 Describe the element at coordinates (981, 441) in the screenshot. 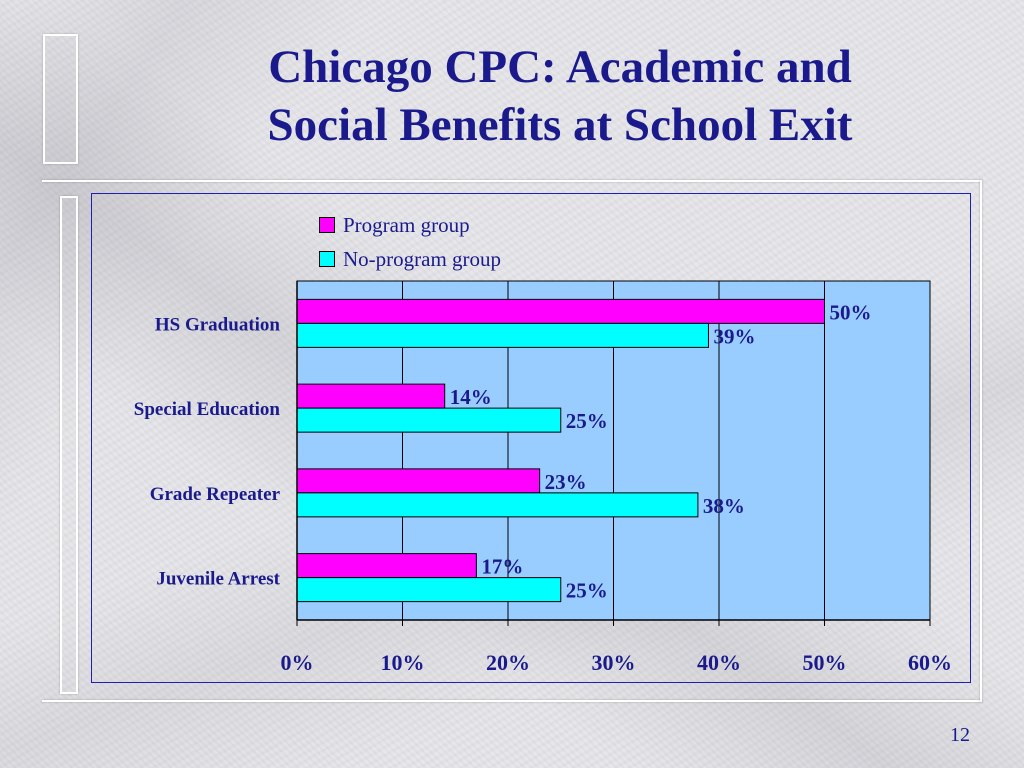

I see `decorative-rule-right` at that location.